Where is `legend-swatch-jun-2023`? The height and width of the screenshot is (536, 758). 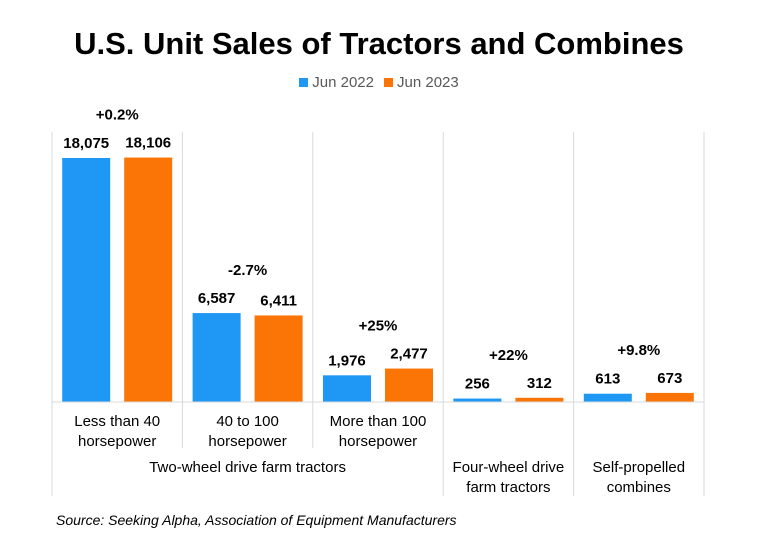 legend-swatch-jun-2023 is located at coordinates (388, 82).